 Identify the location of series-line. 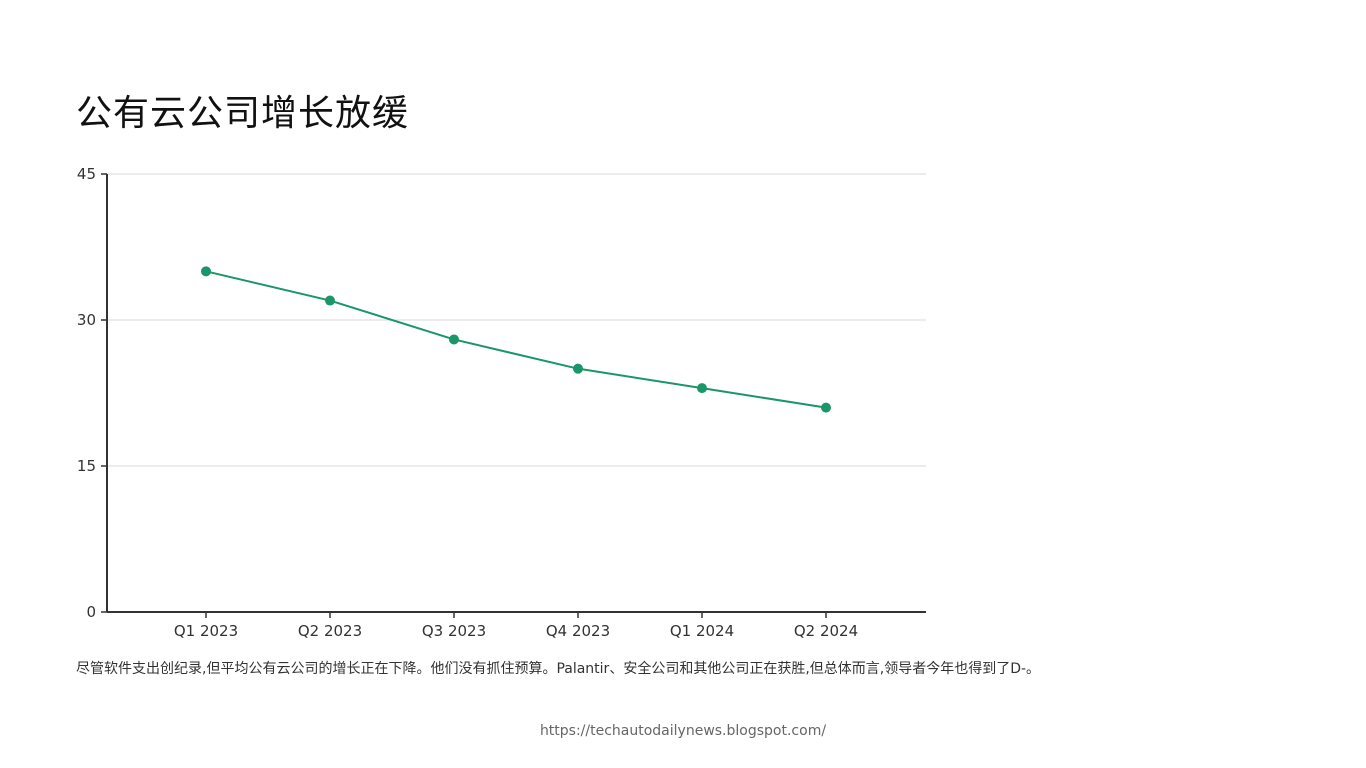
(516, 339).